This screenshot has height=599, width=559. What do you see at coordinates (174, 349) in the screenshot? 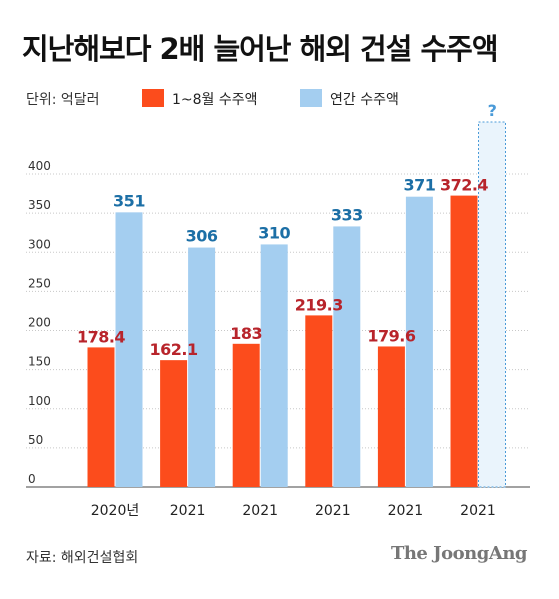
I see `data-label-series1: 162.1` at bounding box center [174, 349].